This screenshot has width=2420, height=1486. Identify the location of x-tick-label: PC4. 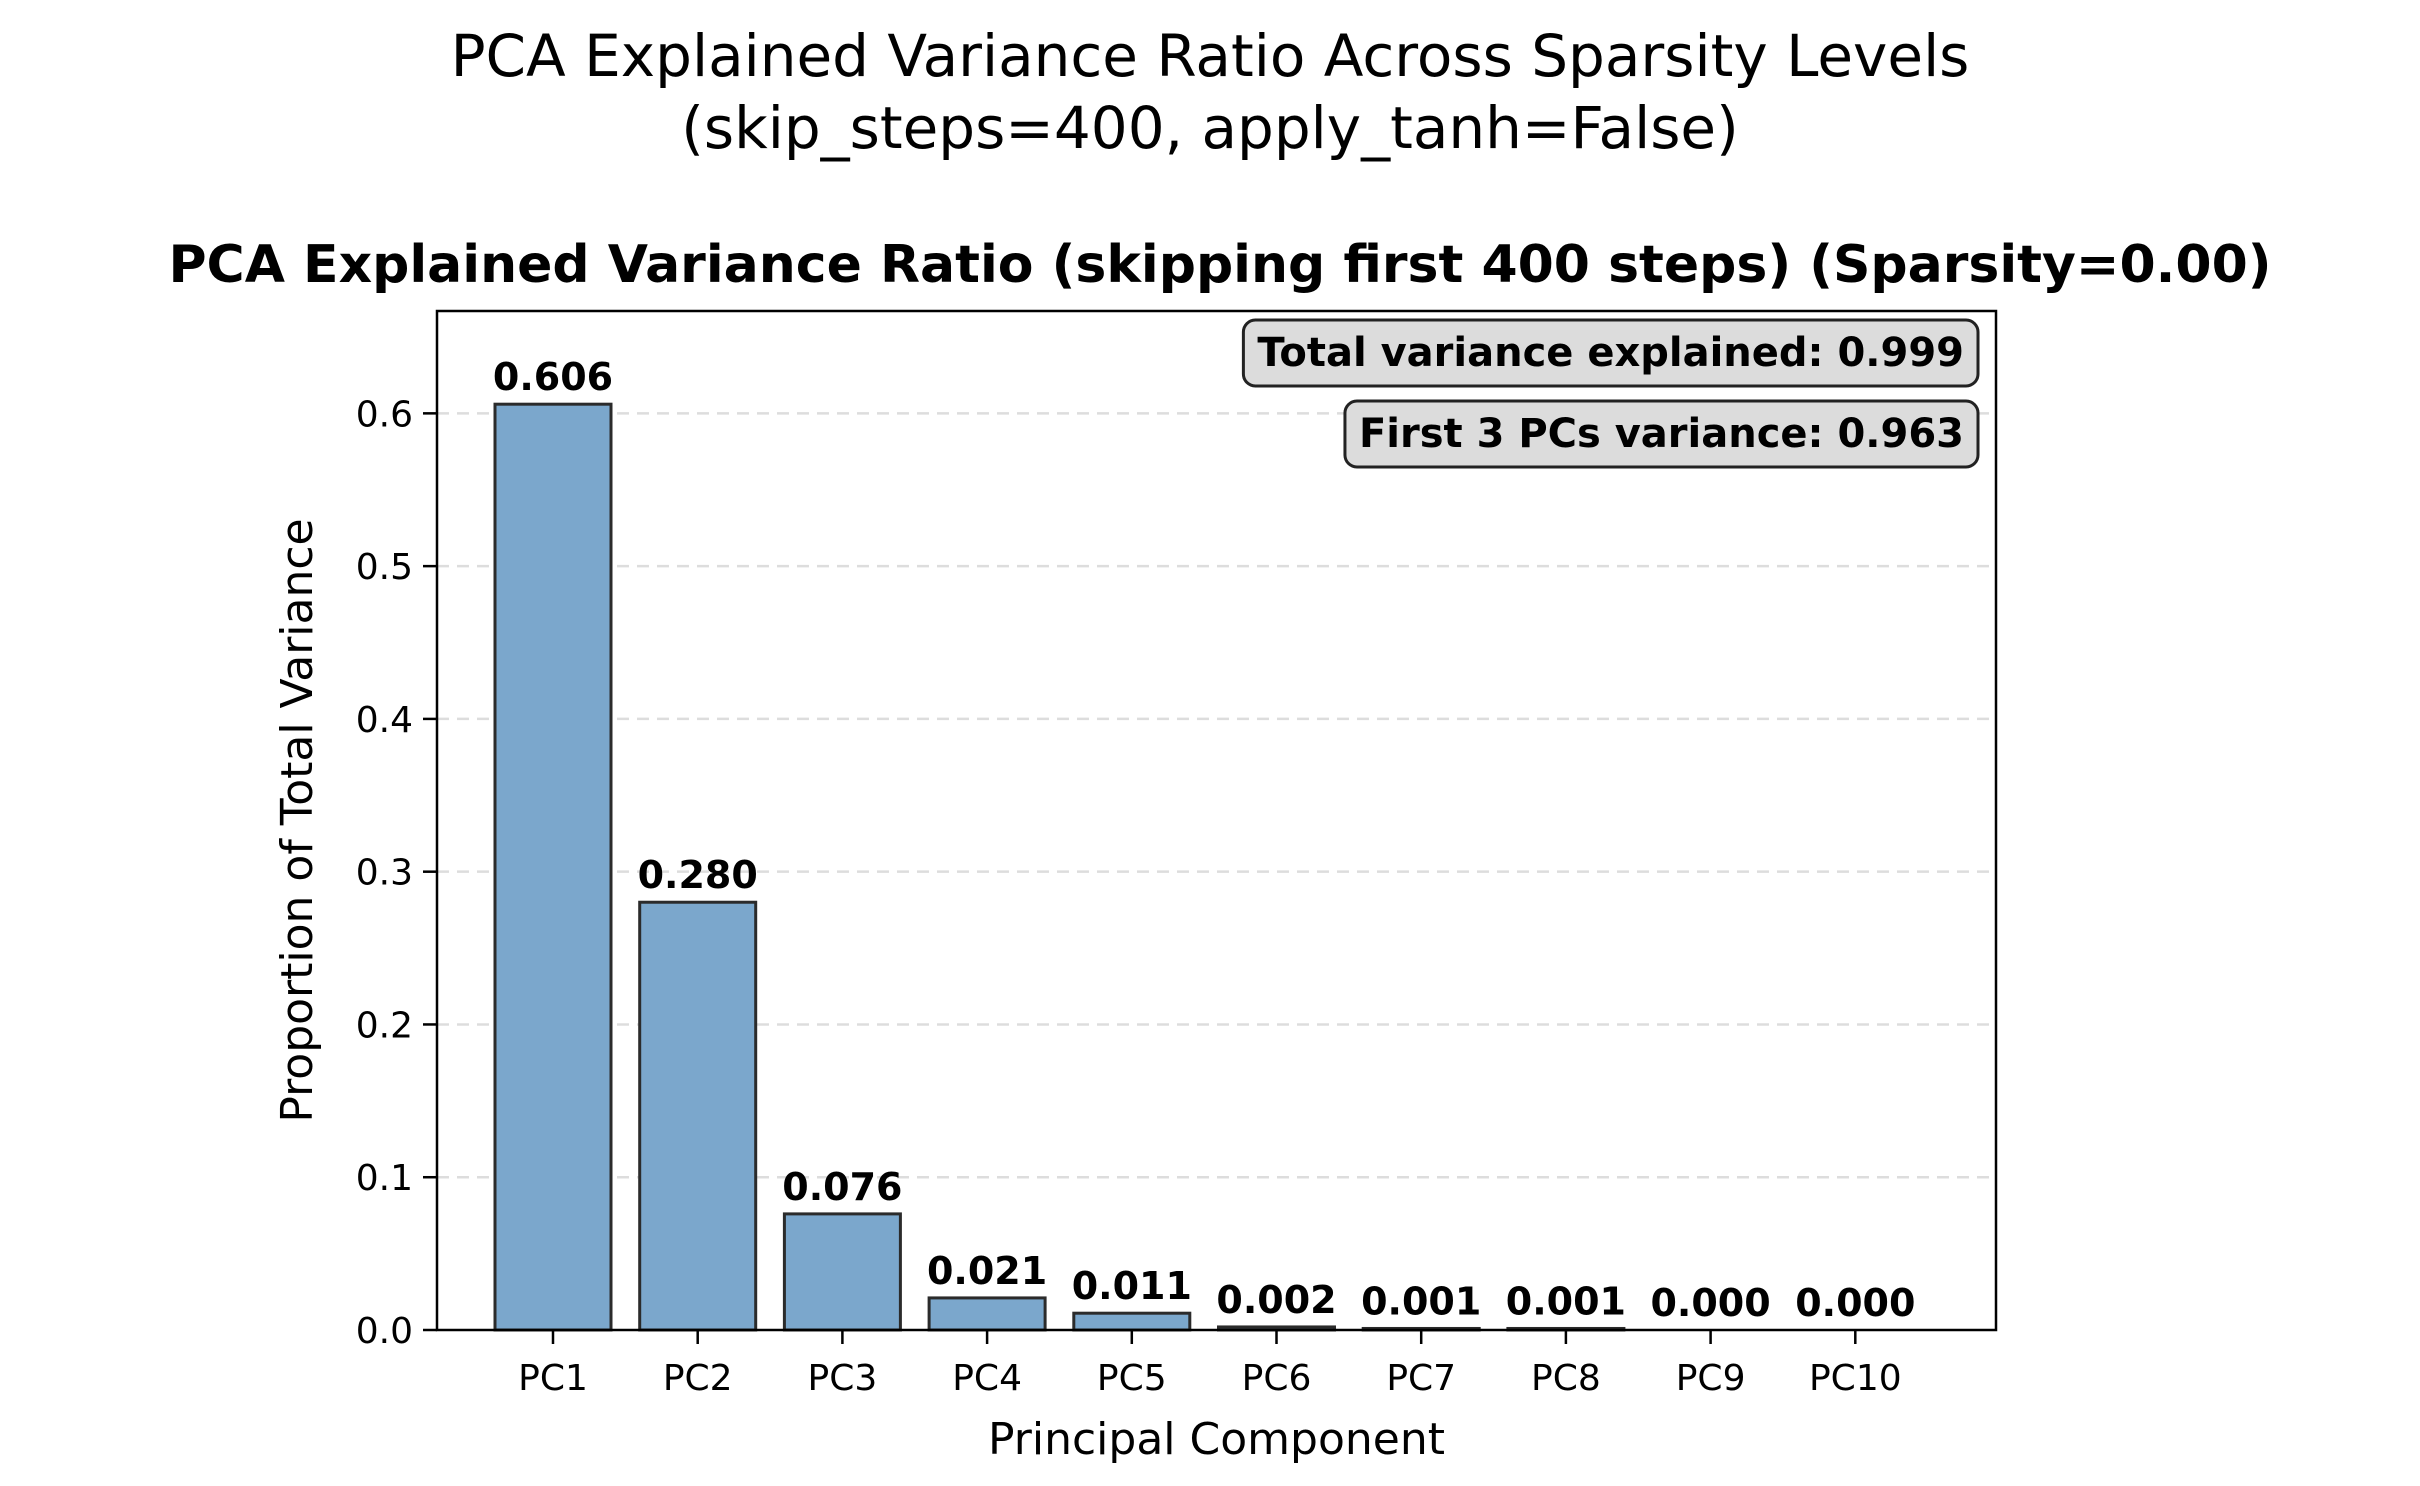
(987, 1378).